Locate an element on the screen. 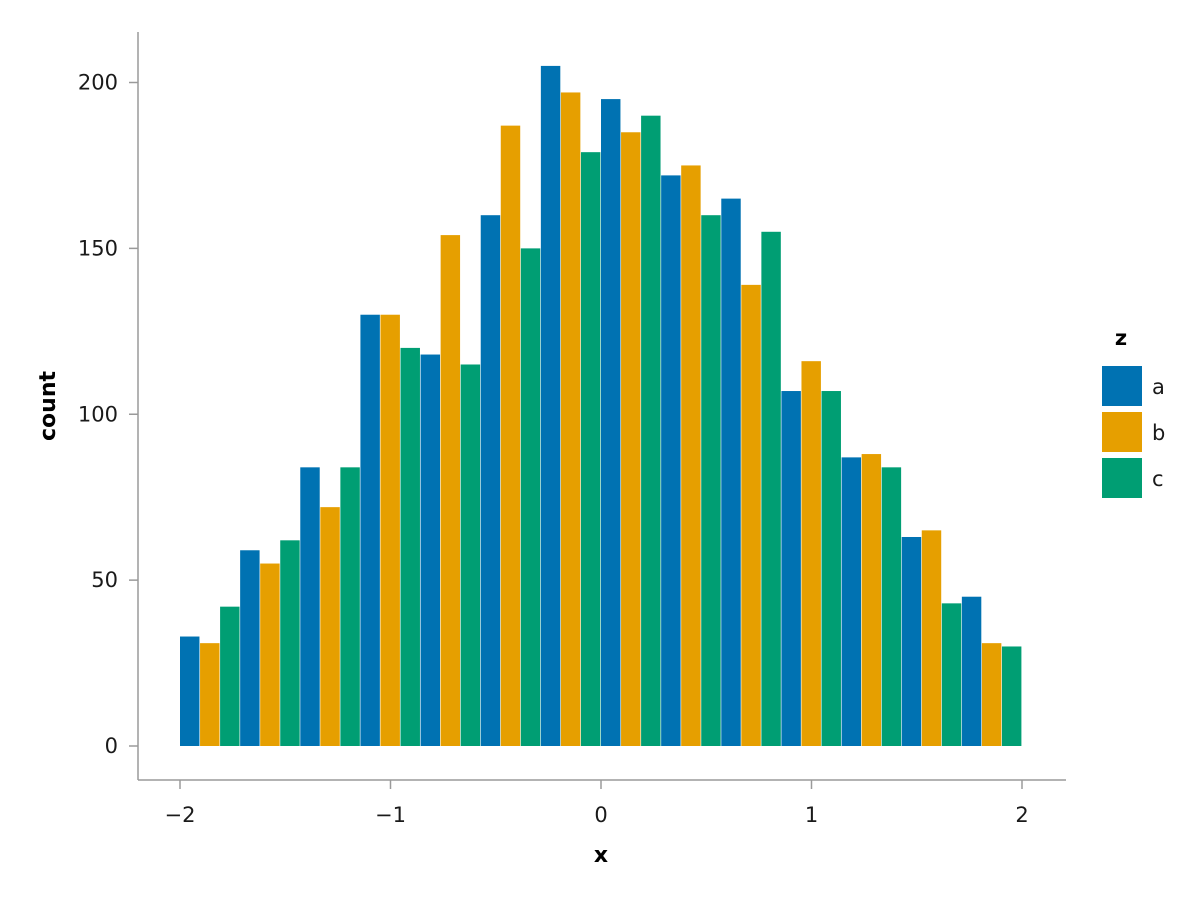  x-tick-label: 2 is located at coordinates (1021, 815).